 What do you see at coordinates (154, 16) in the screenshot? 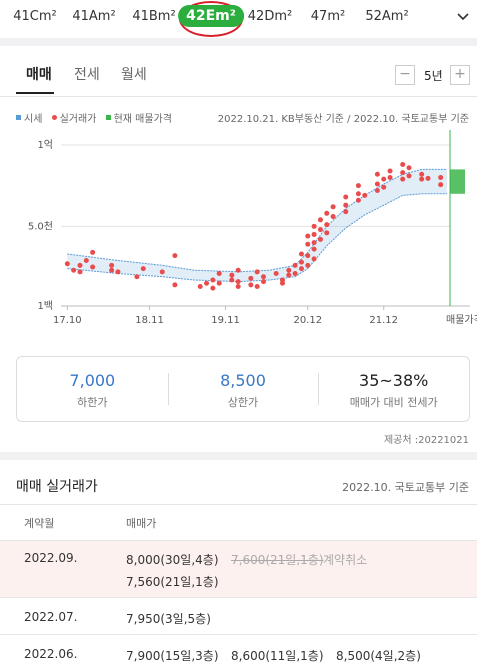
I see `size-tab: 41Bm²` at bounding box center [154, 16].